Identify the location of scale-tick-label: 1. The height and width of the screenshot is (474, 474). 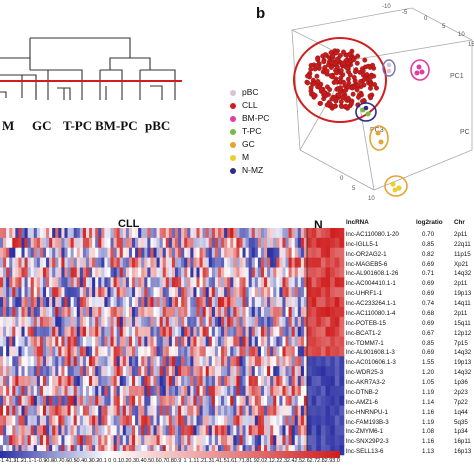
(185, 461).